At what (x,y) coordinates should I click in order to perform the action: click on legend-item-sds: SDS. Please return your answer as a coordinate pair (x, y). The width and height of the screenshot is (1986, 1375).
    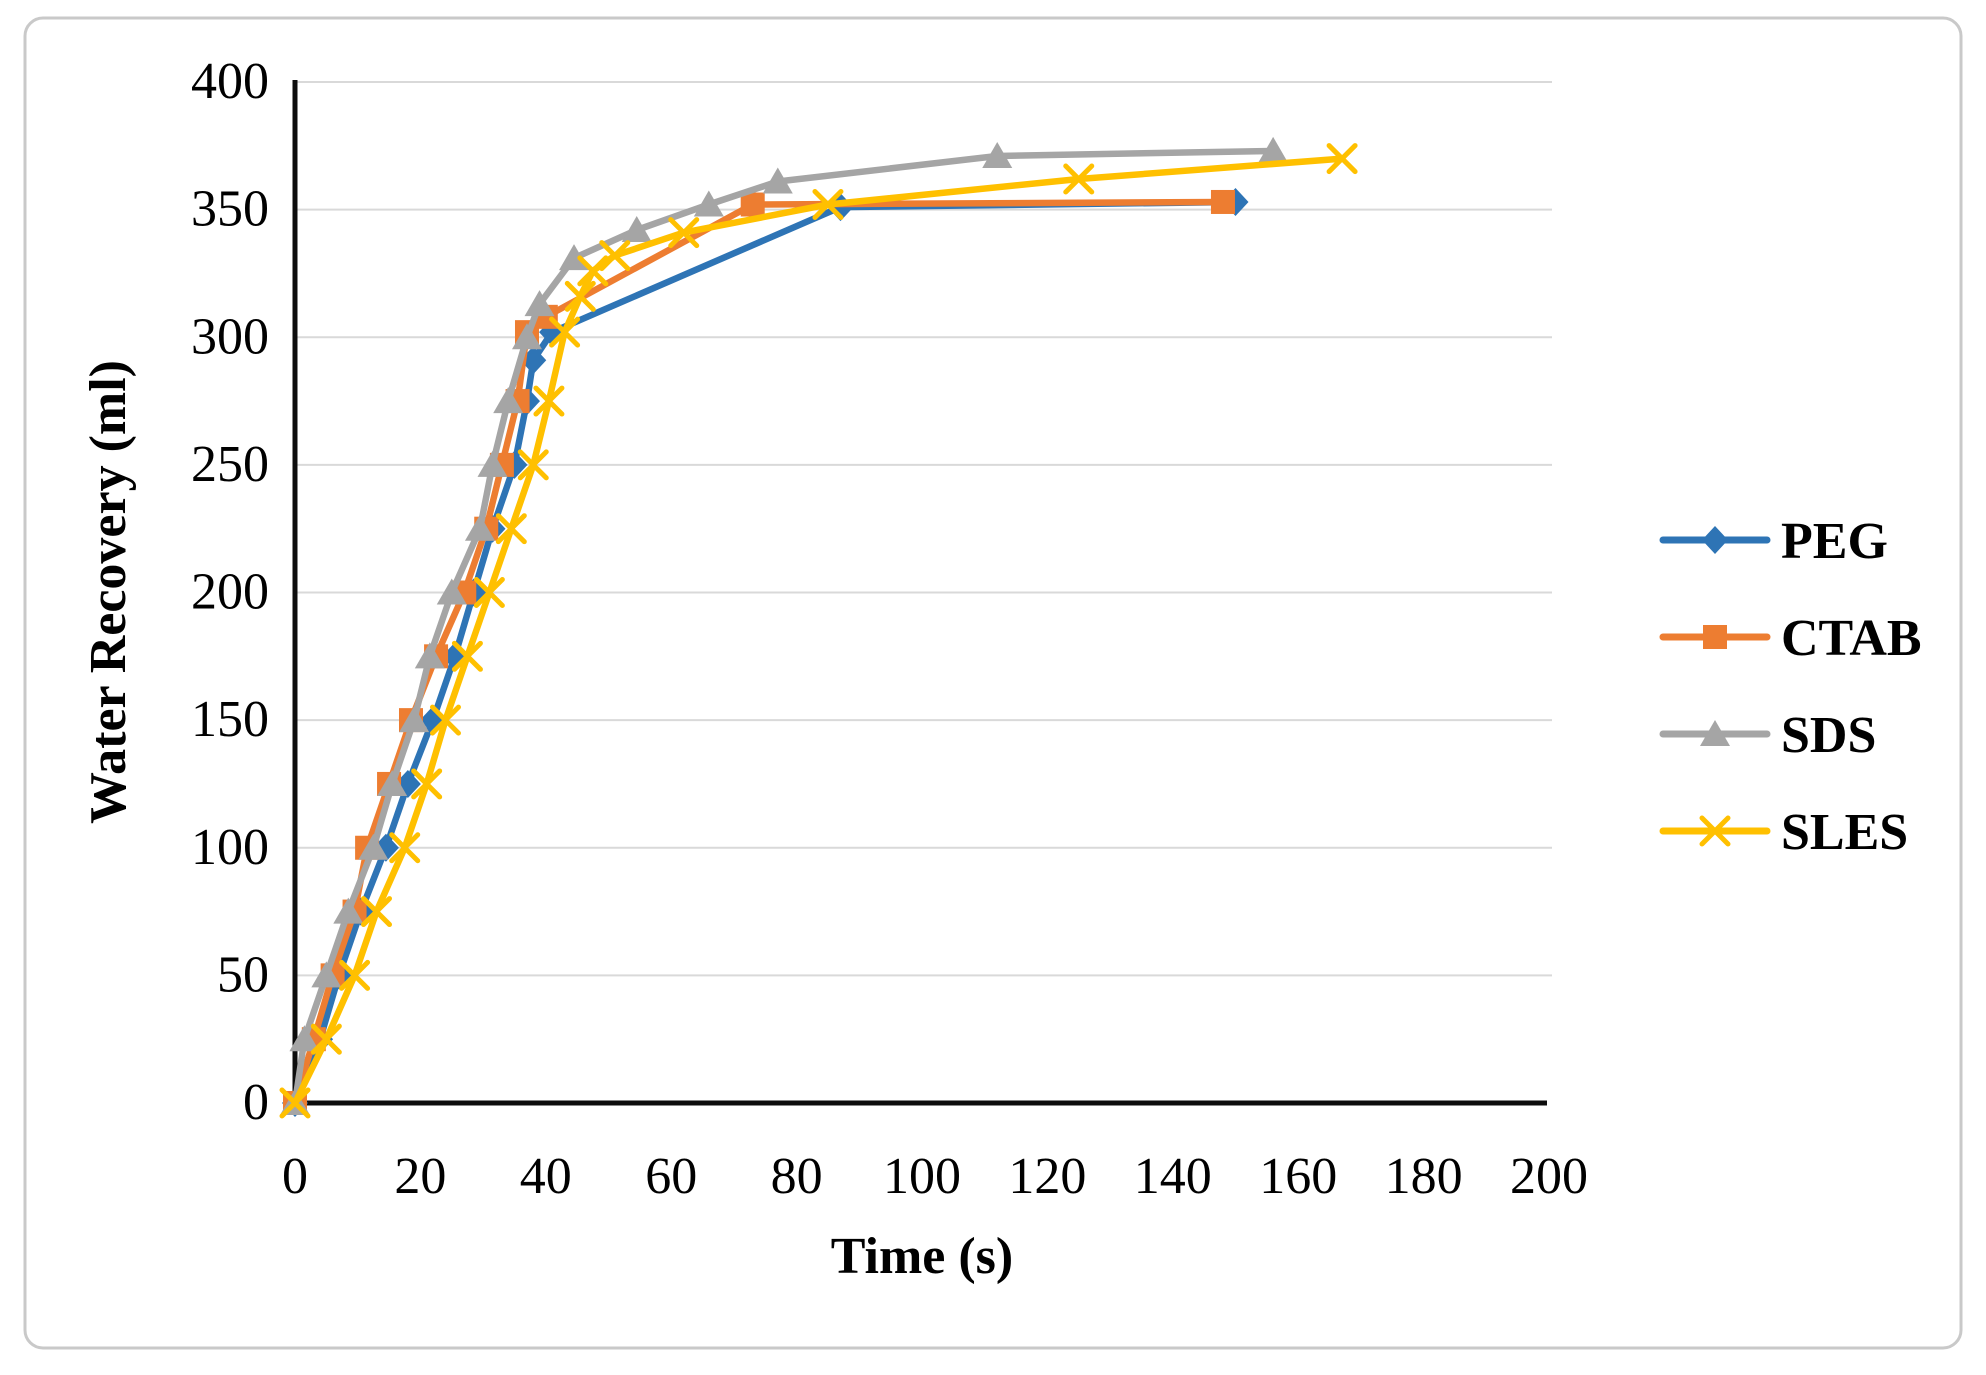
    Looking at the image, I should click on (1767, 735).